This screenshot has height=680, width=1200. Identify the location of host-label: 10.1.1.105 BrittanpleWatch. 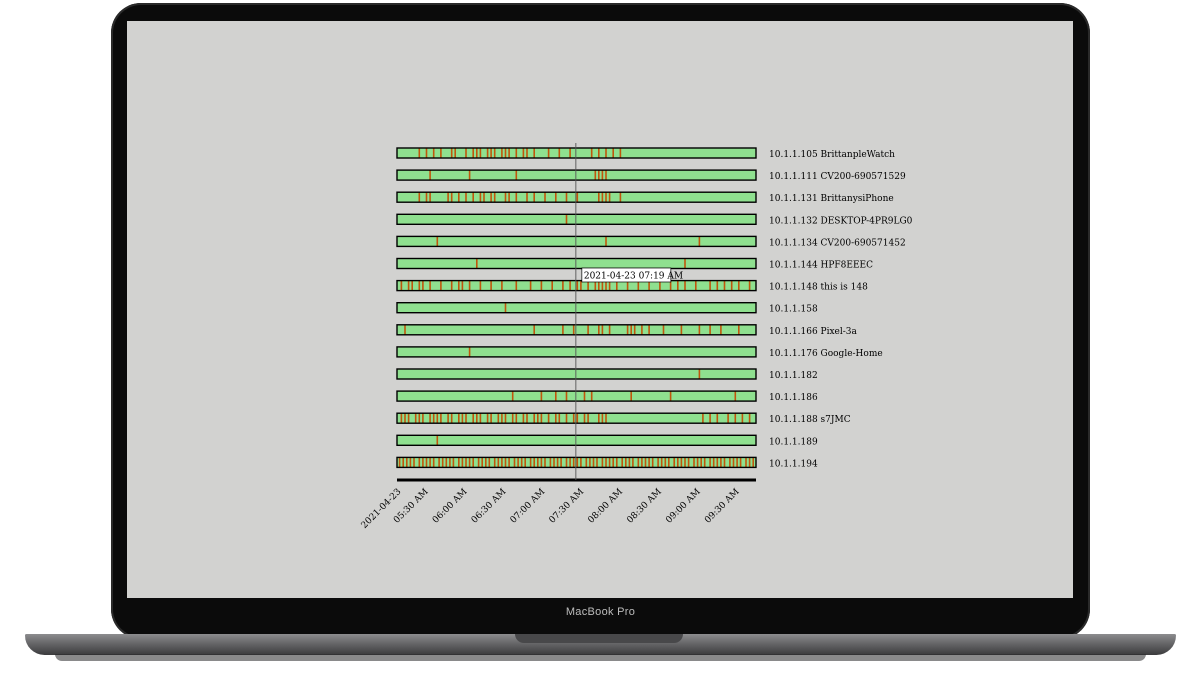
(832, 155).